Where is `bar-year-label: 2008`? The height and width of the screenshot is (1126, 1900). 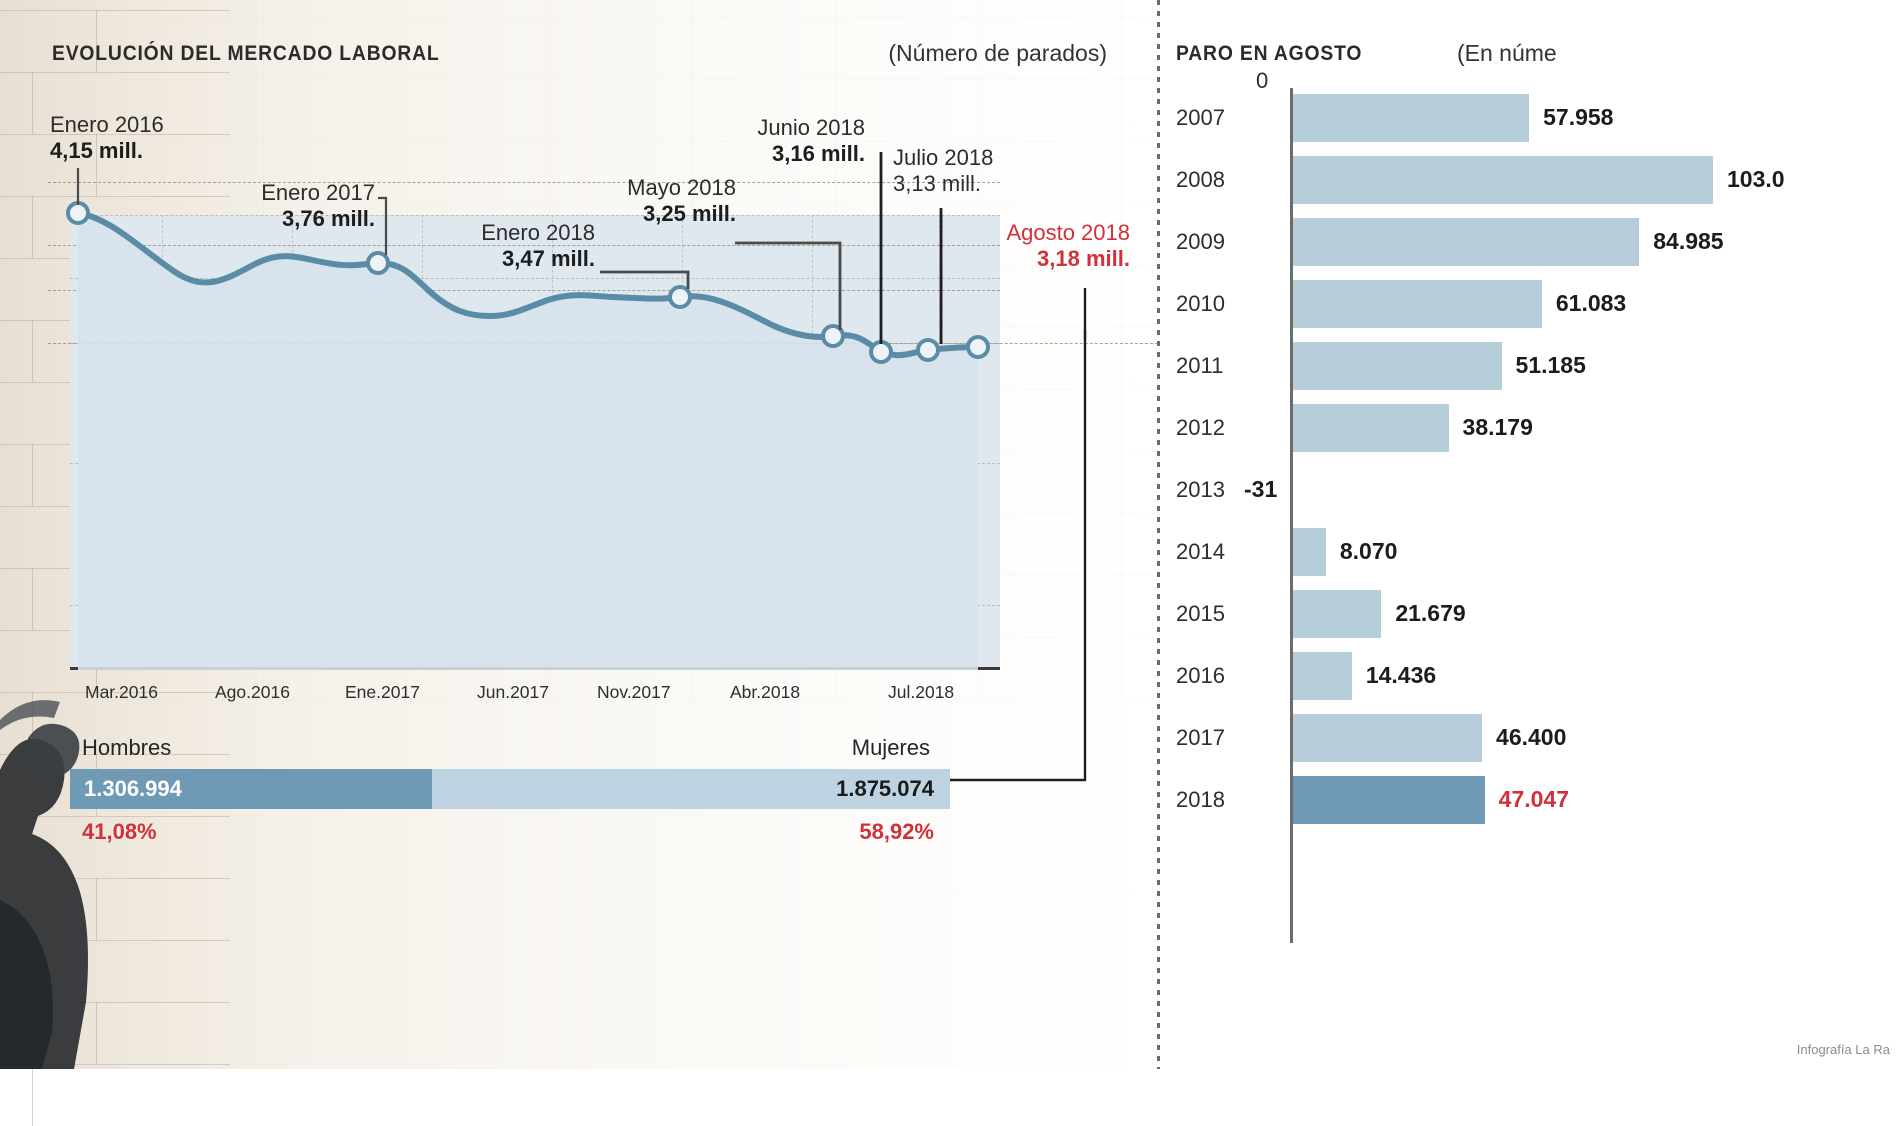 bar-year-label: 2008 is located at coordinates (1200, 179).